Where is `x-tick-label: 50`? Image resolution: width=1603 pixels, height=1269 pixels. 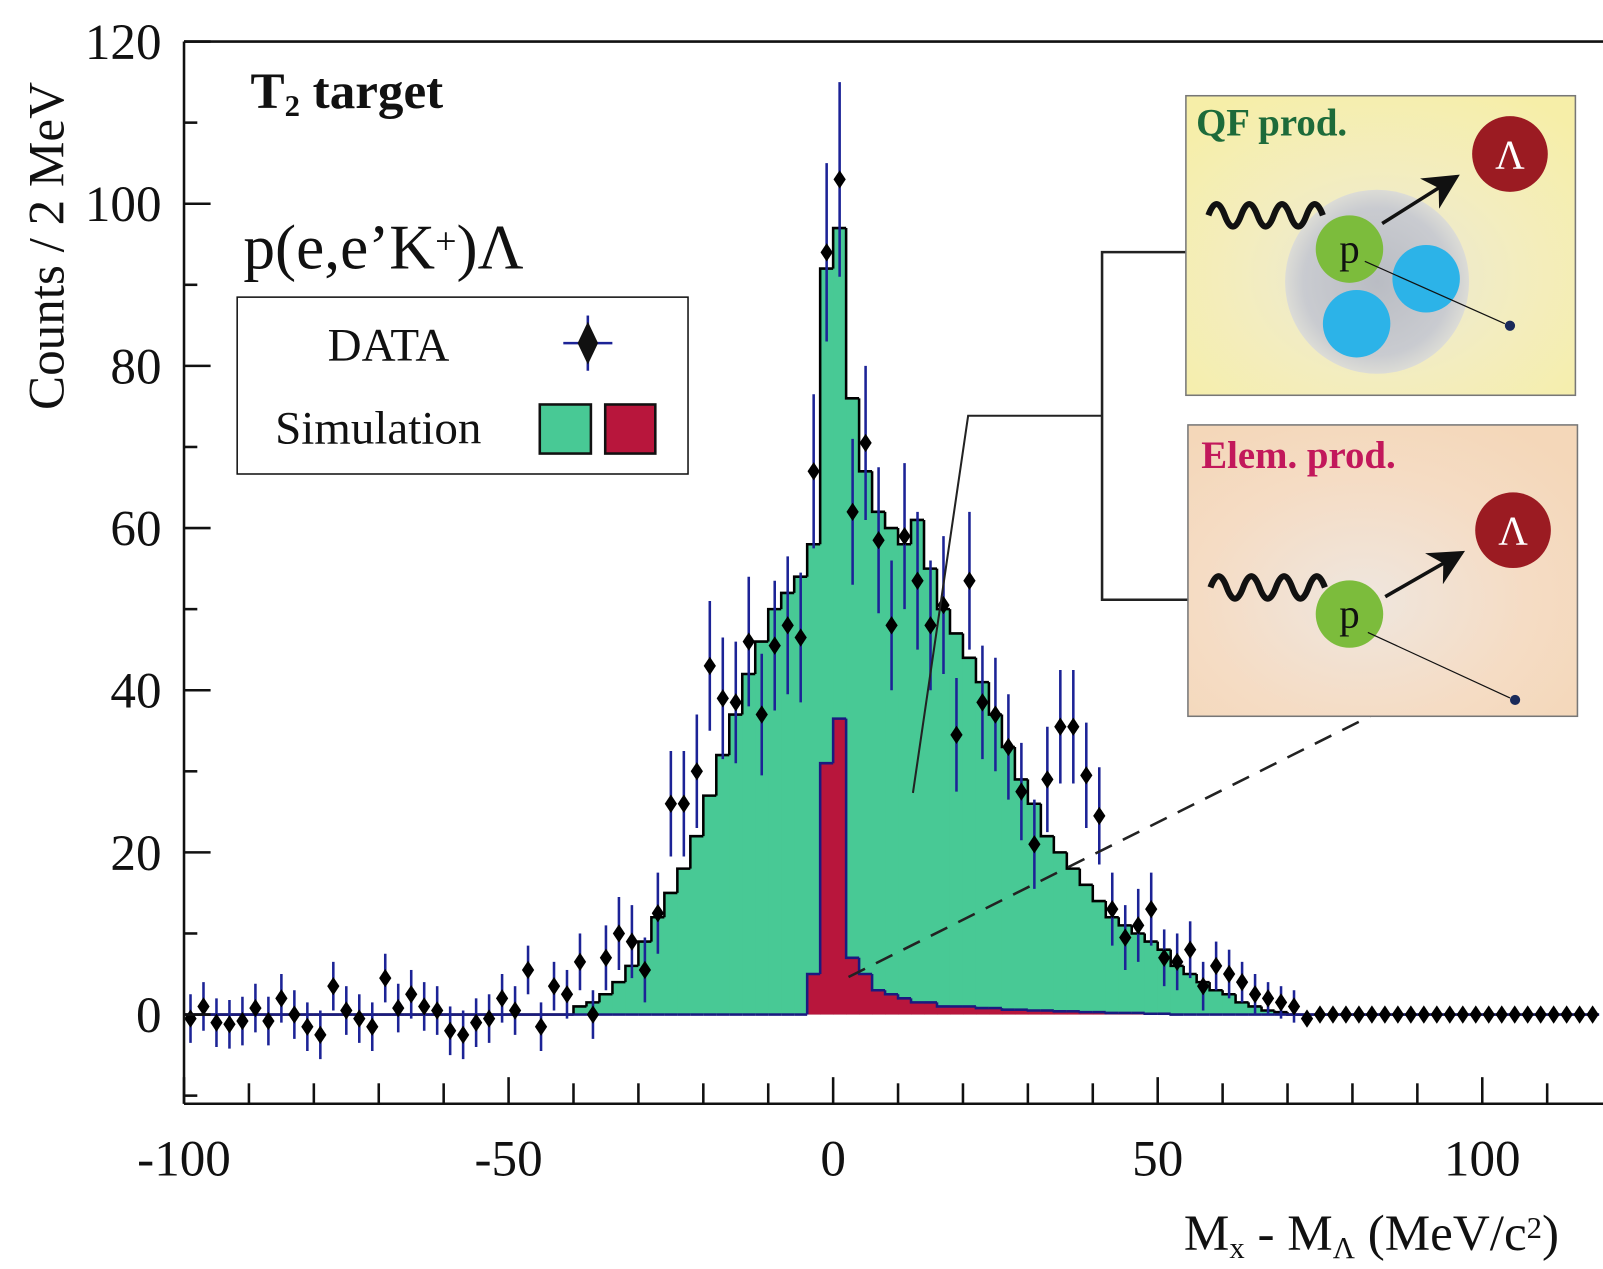 x-tick-label: 50 is located at coordinates (1157, 1158).